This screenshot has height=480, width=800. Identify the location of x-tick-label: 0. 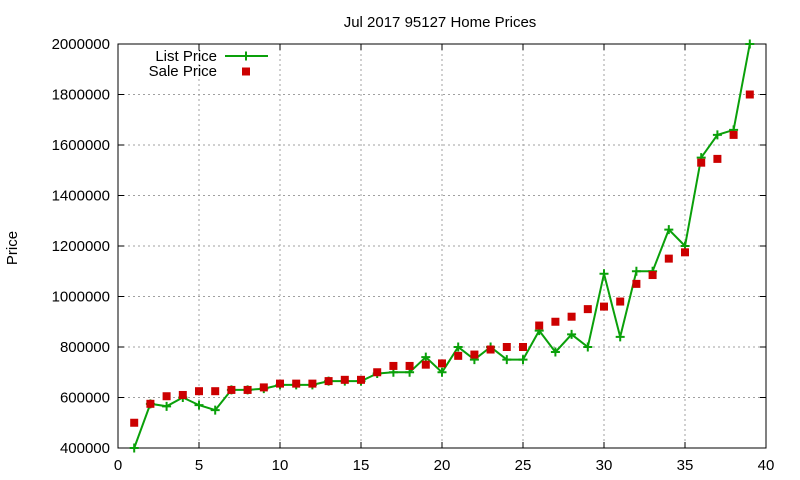
(118, 465).